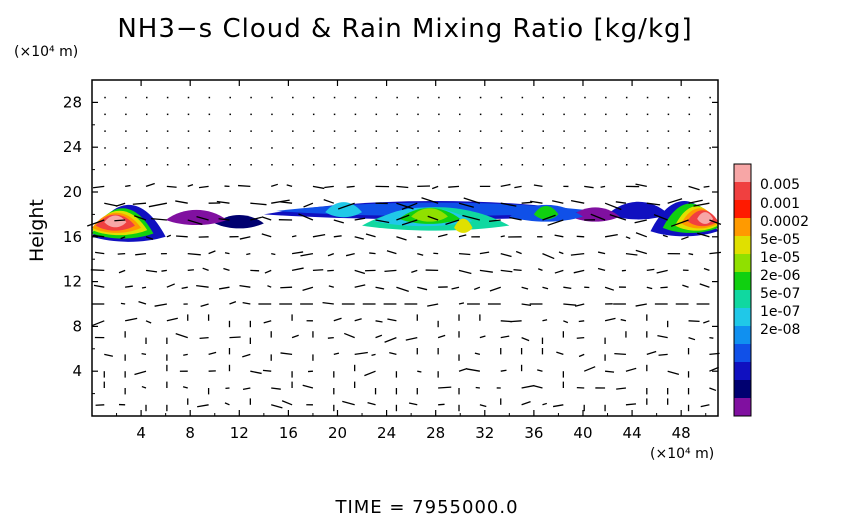 The width and height of the screenshot is (854, 519). Describe the element at coordinates (427, 507) in the screenshot. I see `time-label: TIME = 7955000.0` at that location.